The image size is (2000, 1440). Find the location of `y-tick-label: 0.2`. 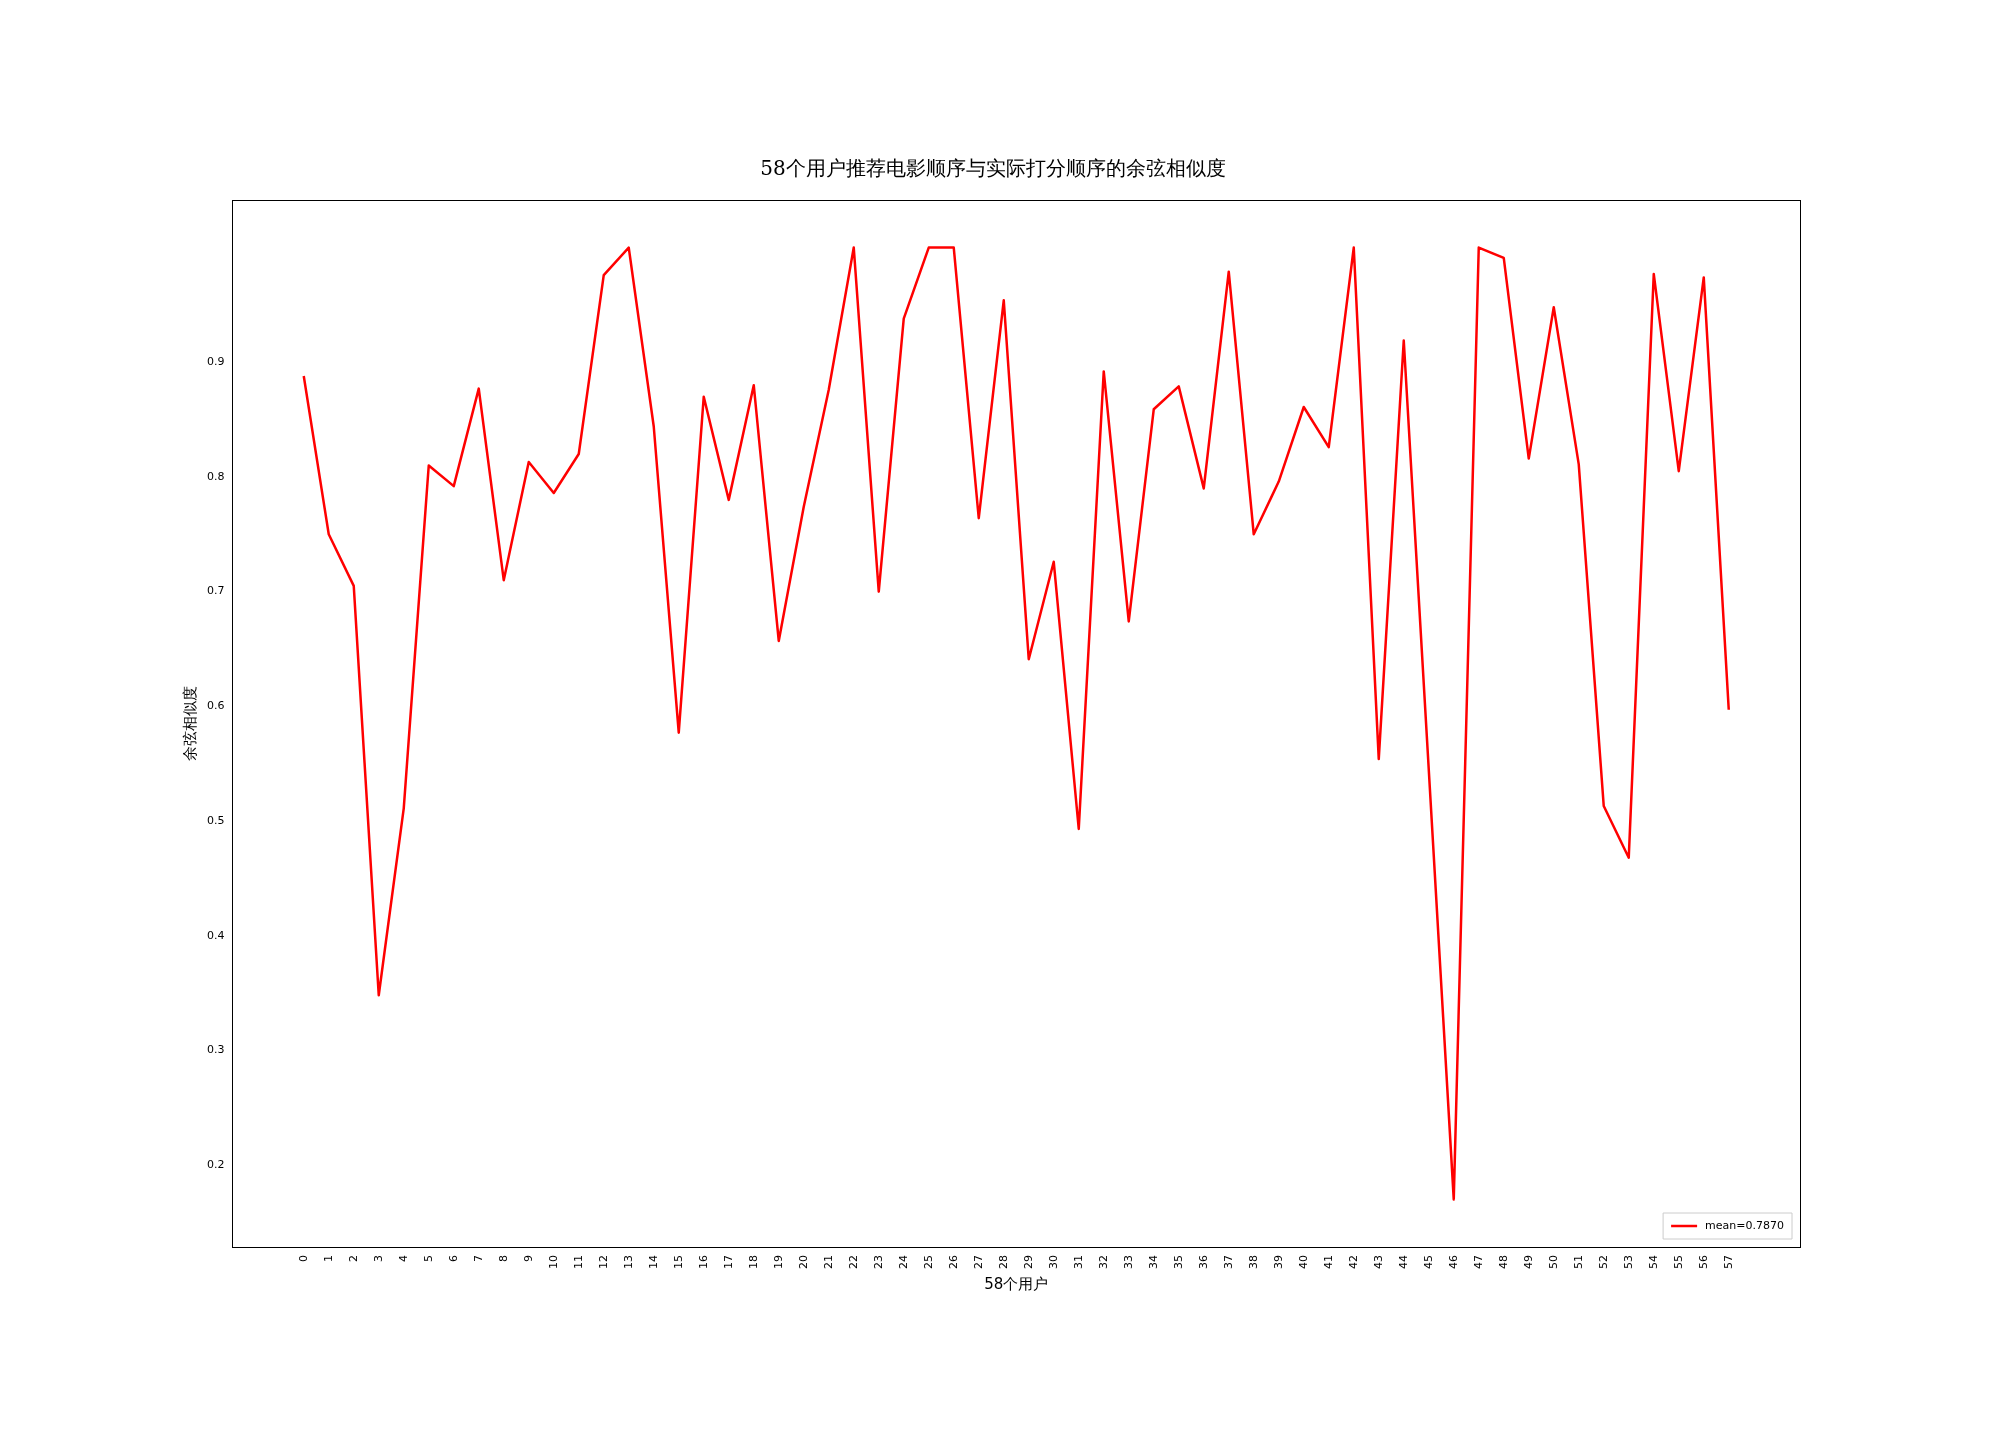

y-tick-label: 0.2 is located at coordinates (215, 1164).